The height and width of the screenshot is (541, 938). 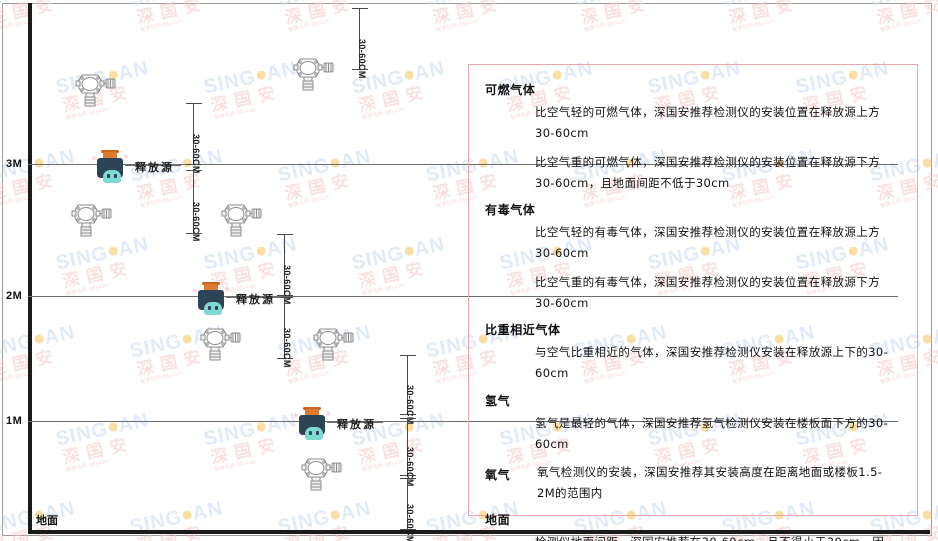 What do you see at coordinates (14, 164) in the screenshot?
I see `axis-tick-3m: 3M` at bounding box center [14, 164].